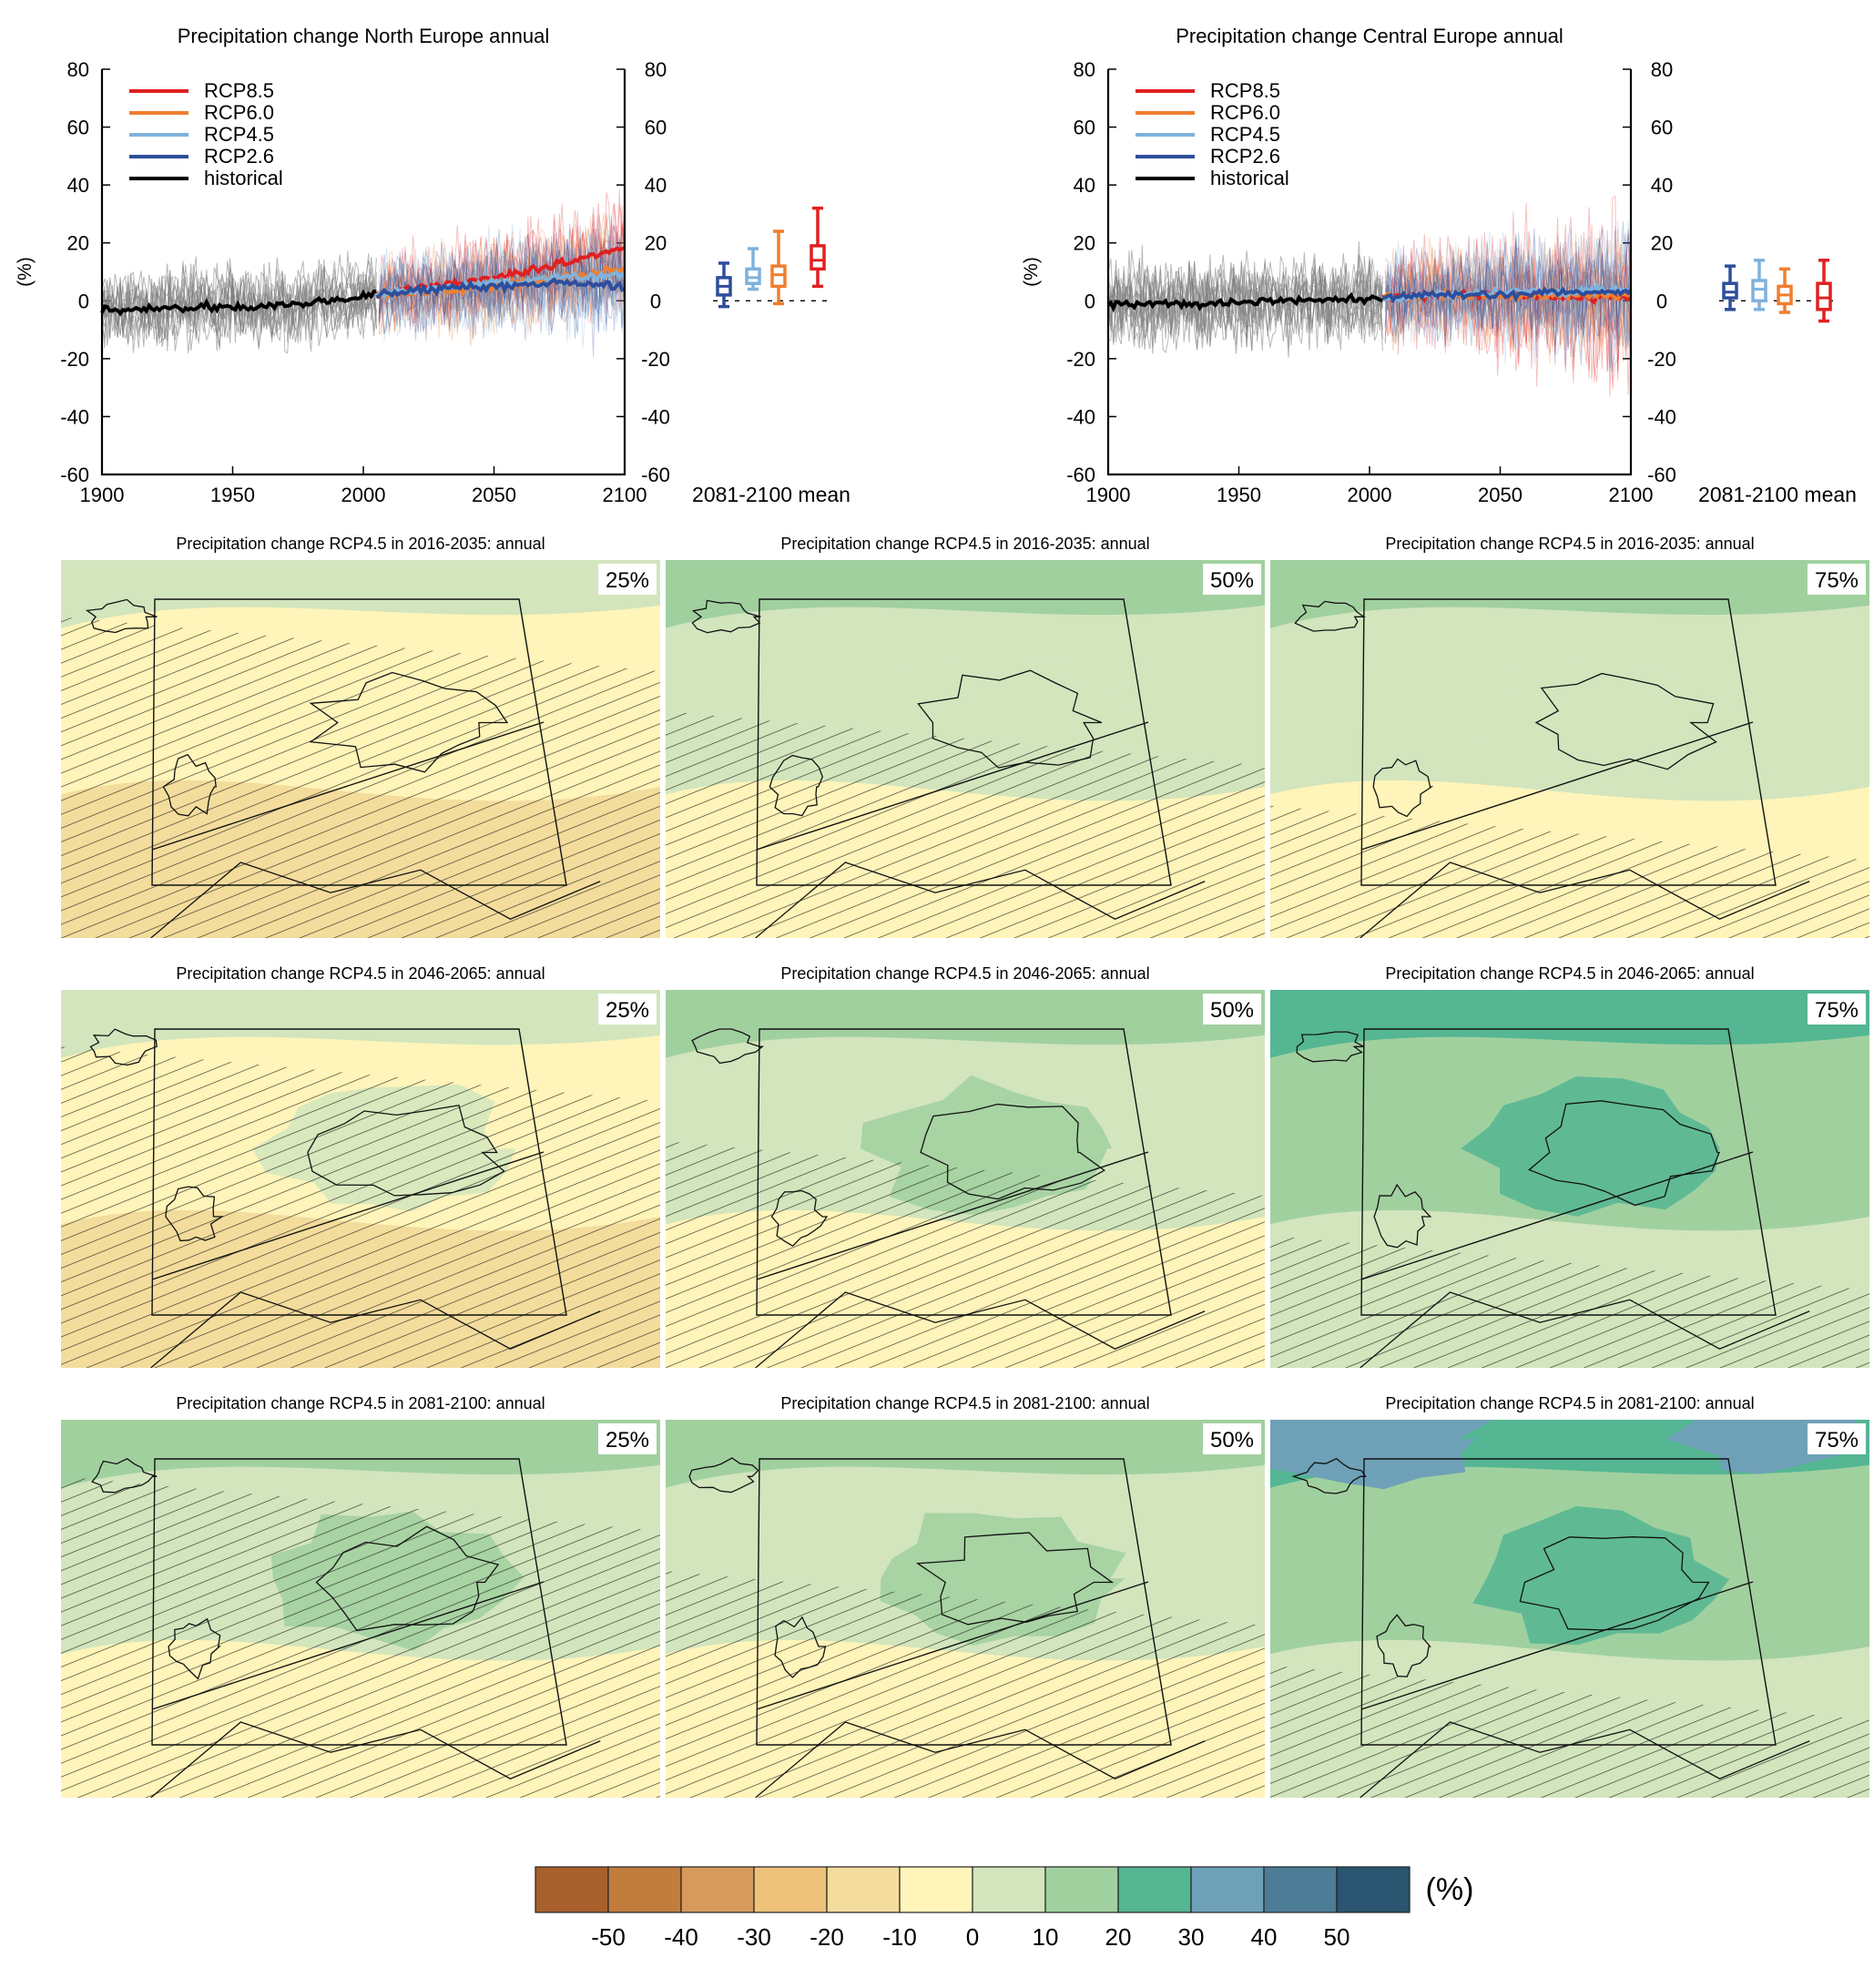 The image size is (1874, 1988). Describe the element at coordinates (972, 1937) in the screenshot. I see `colorbar-tick-label: 0` at that location.